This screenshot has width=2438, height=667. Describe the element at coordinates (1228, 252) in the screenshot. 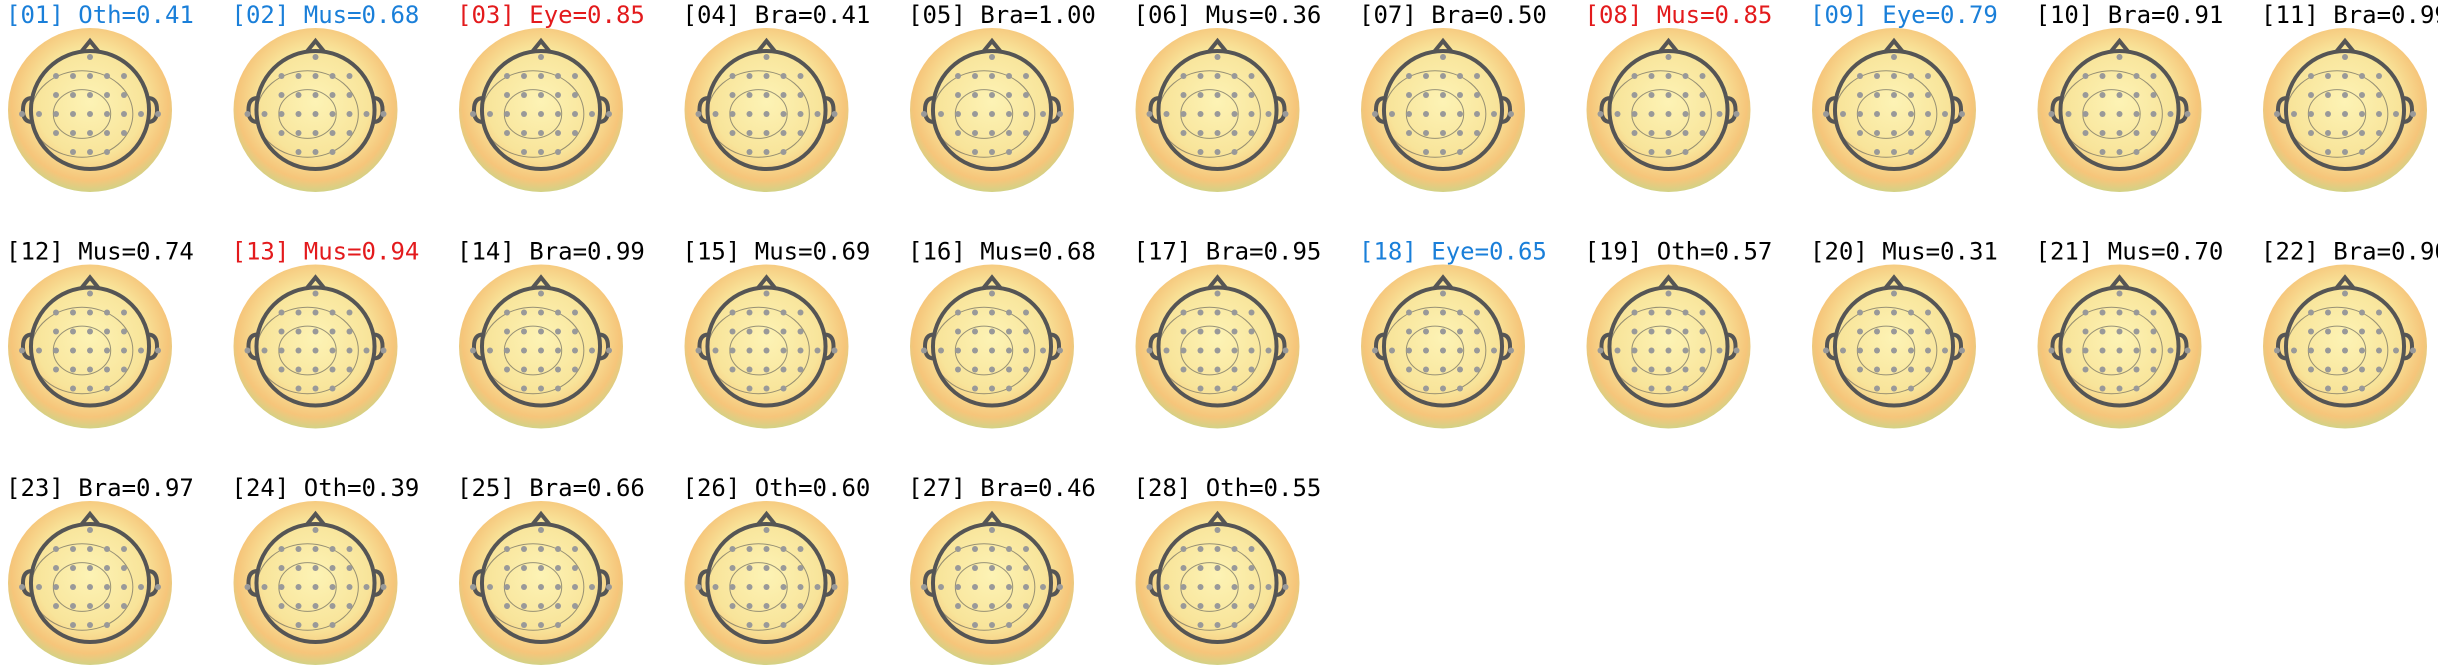

I see `component-label: [17] Bra=0.95` at that location.